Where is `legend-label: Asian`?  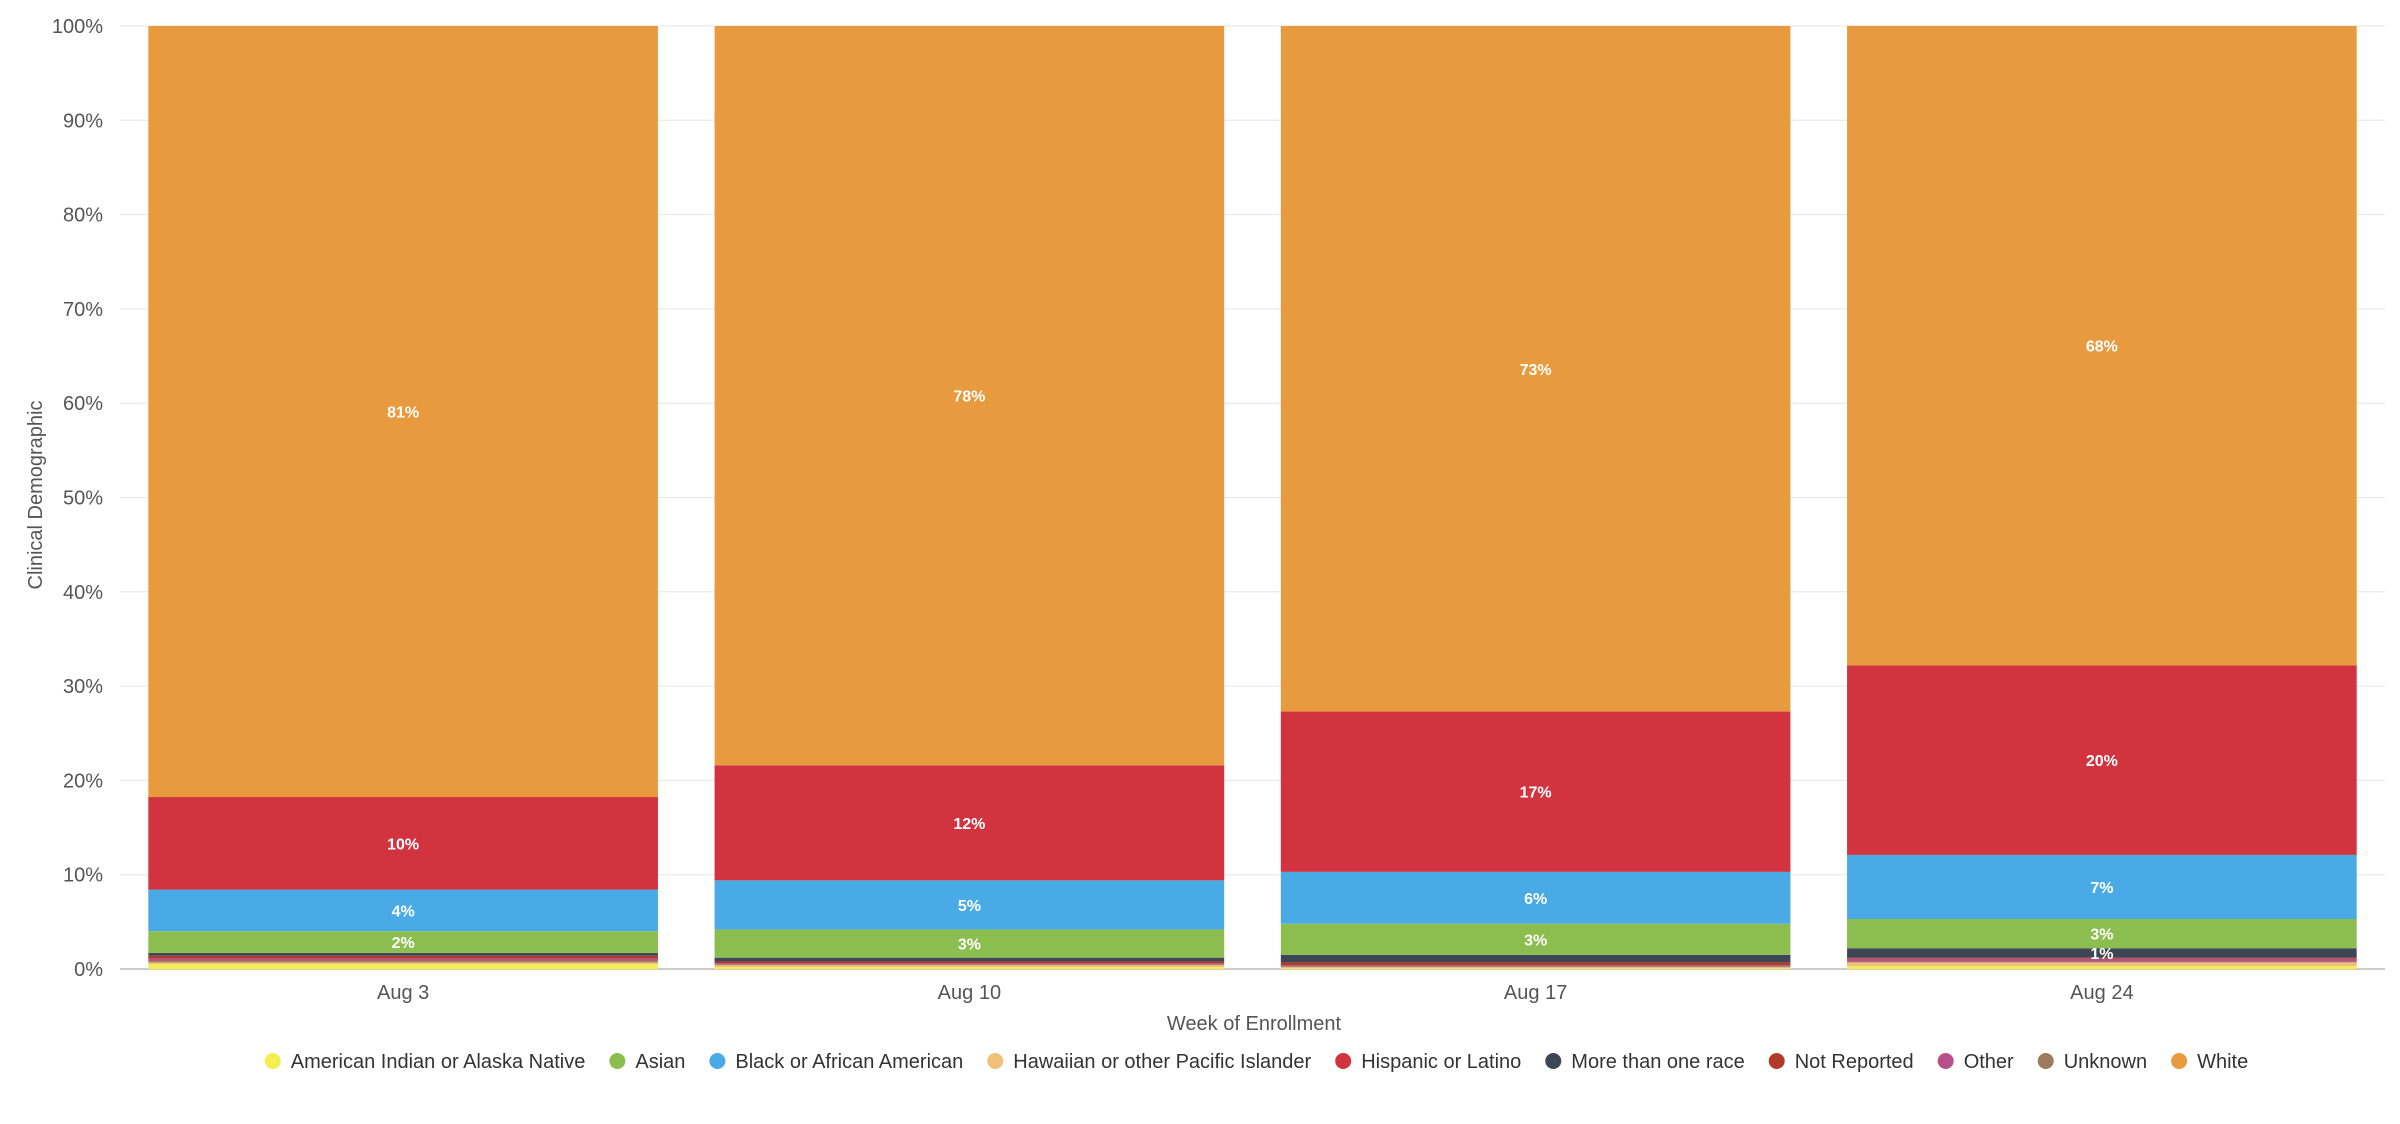 legend-label: Asian is located at coordinates (660, 1062).